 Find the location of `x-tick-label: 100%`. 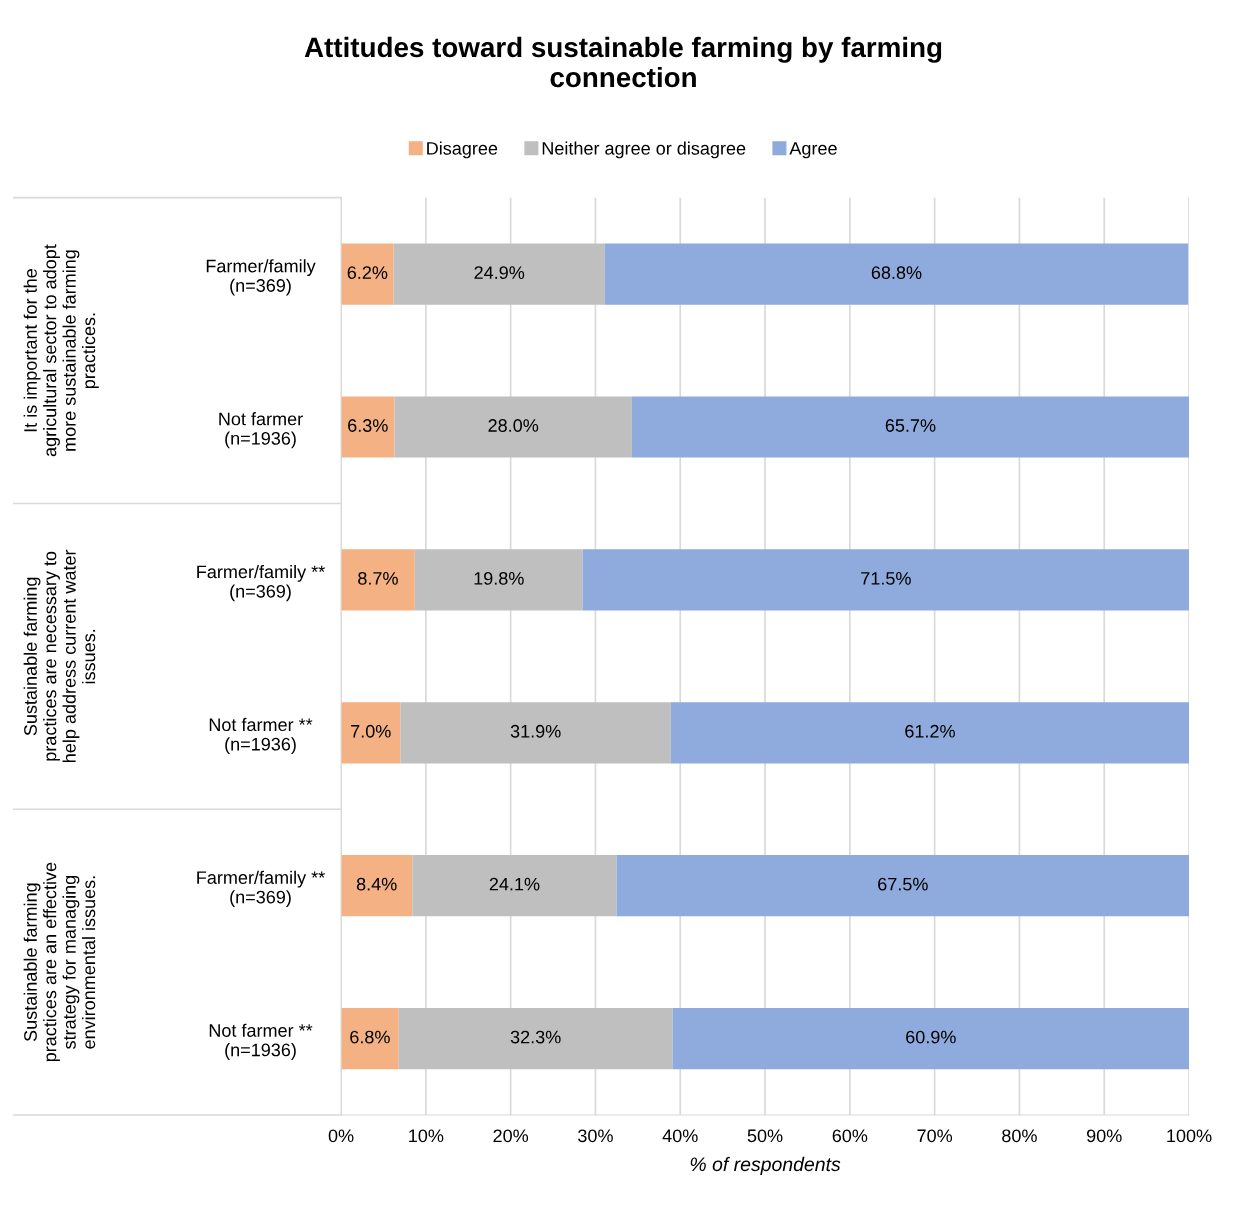

x-tick-label: 100% is located at coordinates (1189, 1136).